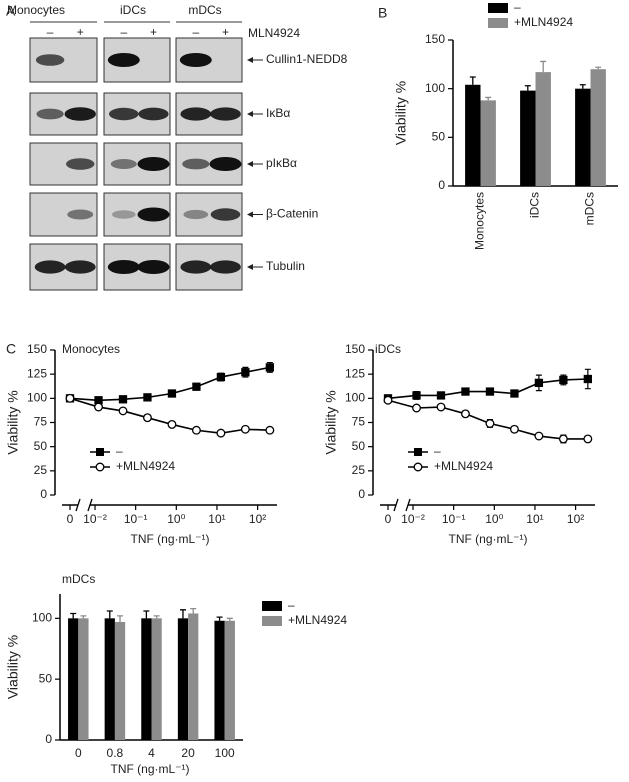 This screenshot has height=782, width=629. I want to click on legend-label: +MLN4924, so click(463, 466).